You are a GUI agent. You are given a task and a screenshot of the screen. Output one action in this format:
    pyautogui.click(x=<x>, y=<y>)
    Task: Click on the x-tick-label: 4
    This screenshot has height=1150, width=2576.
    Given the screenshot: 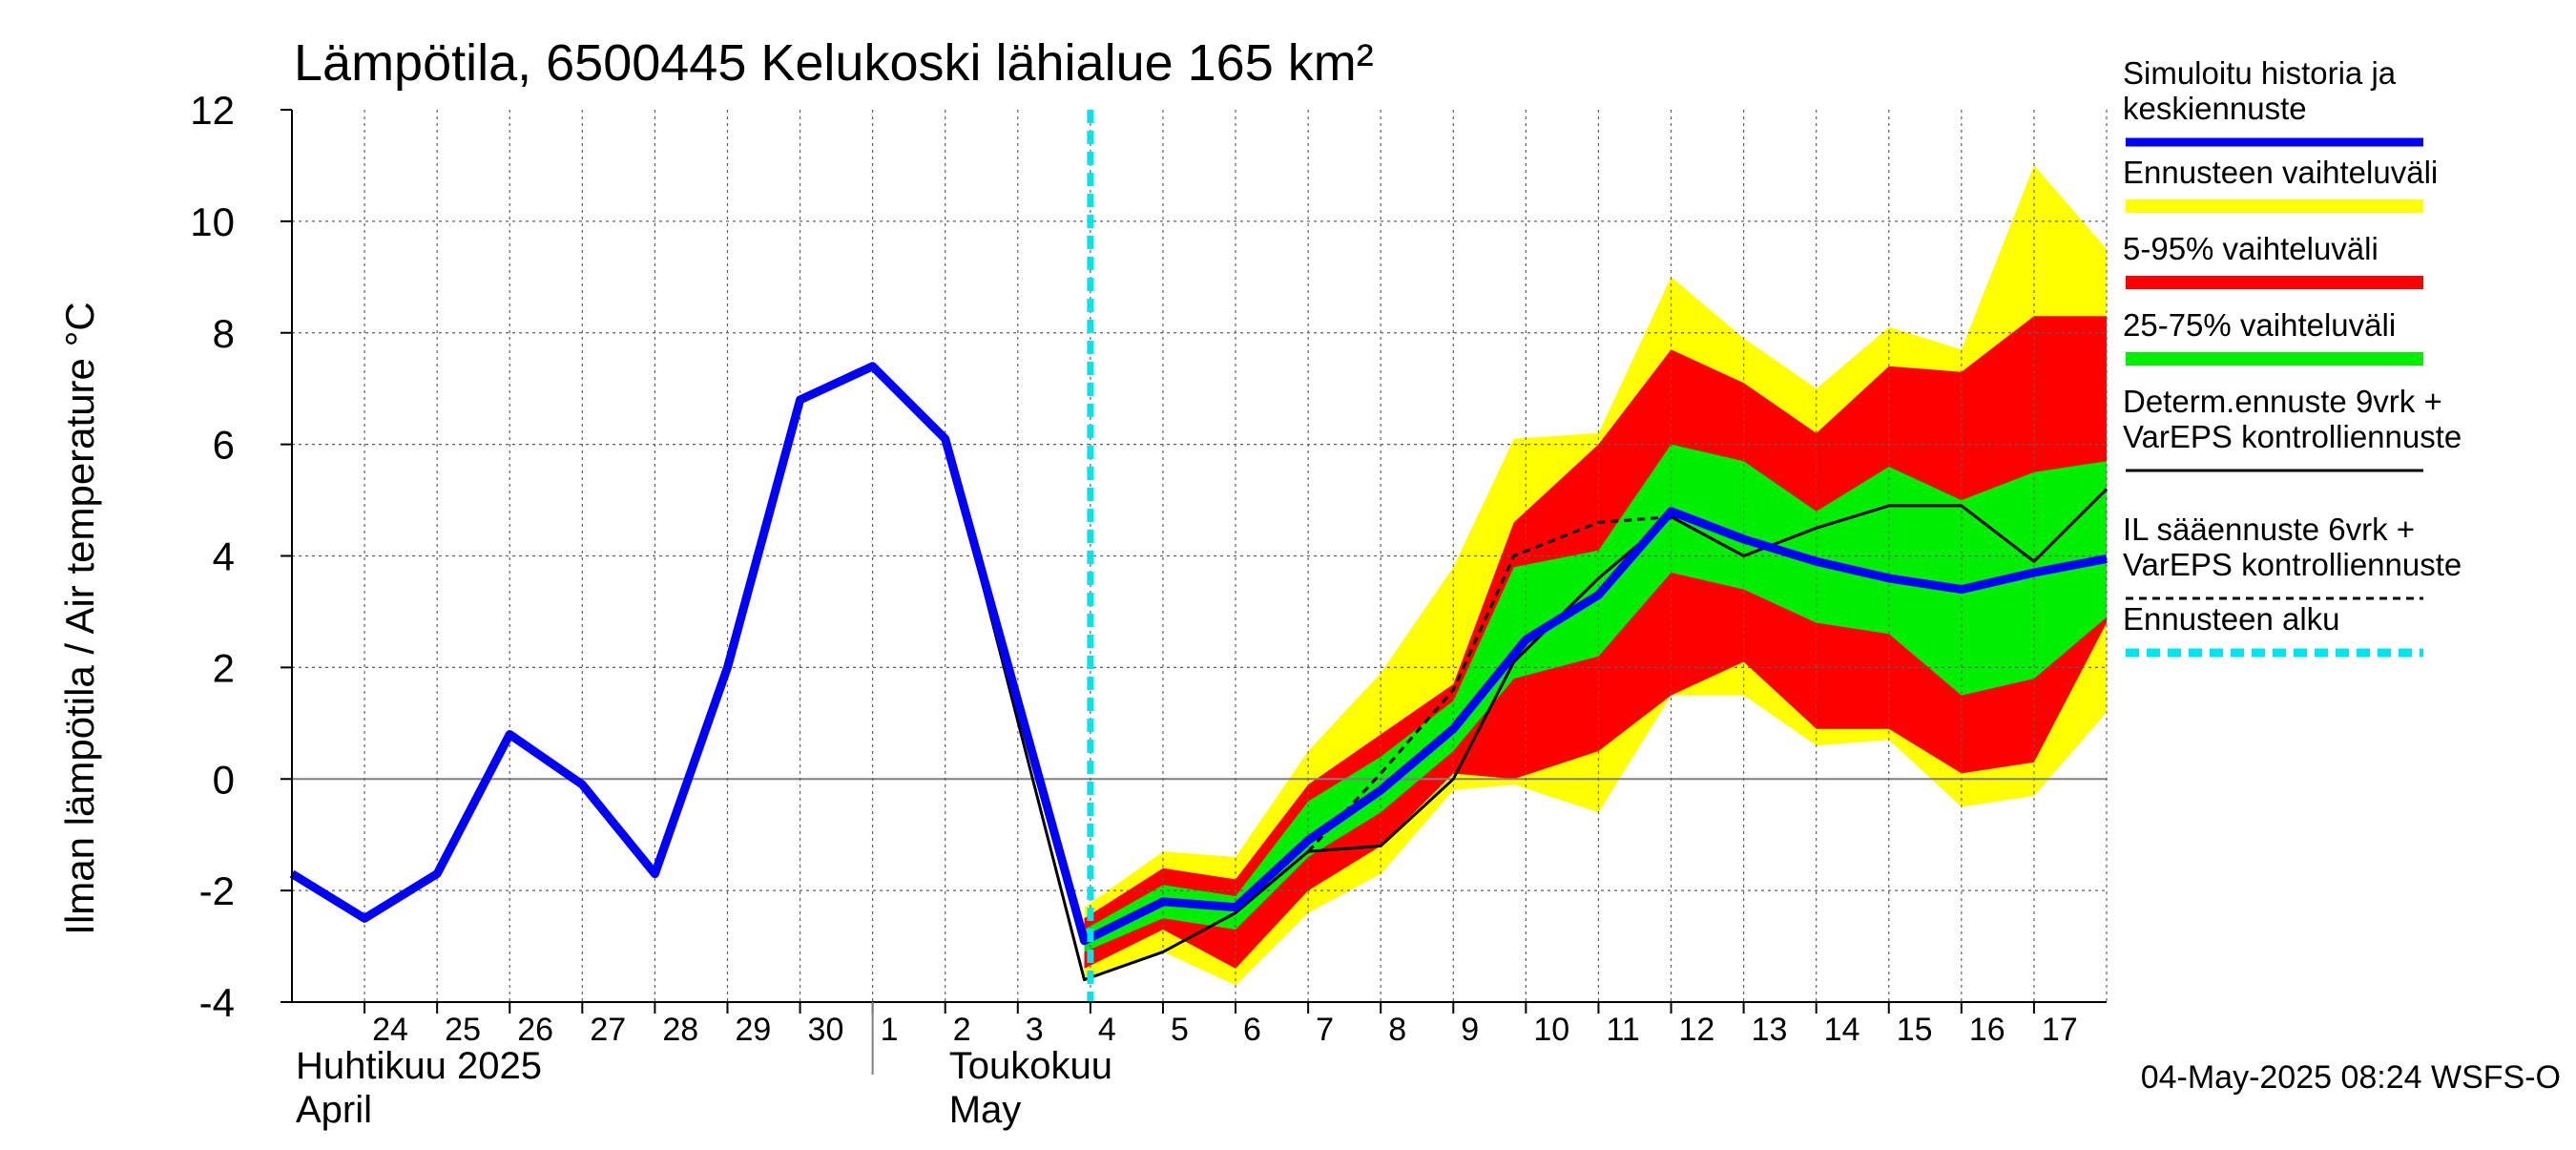 What is the action you would take?
    pyautogui.click(x=1107, y=1030)
    